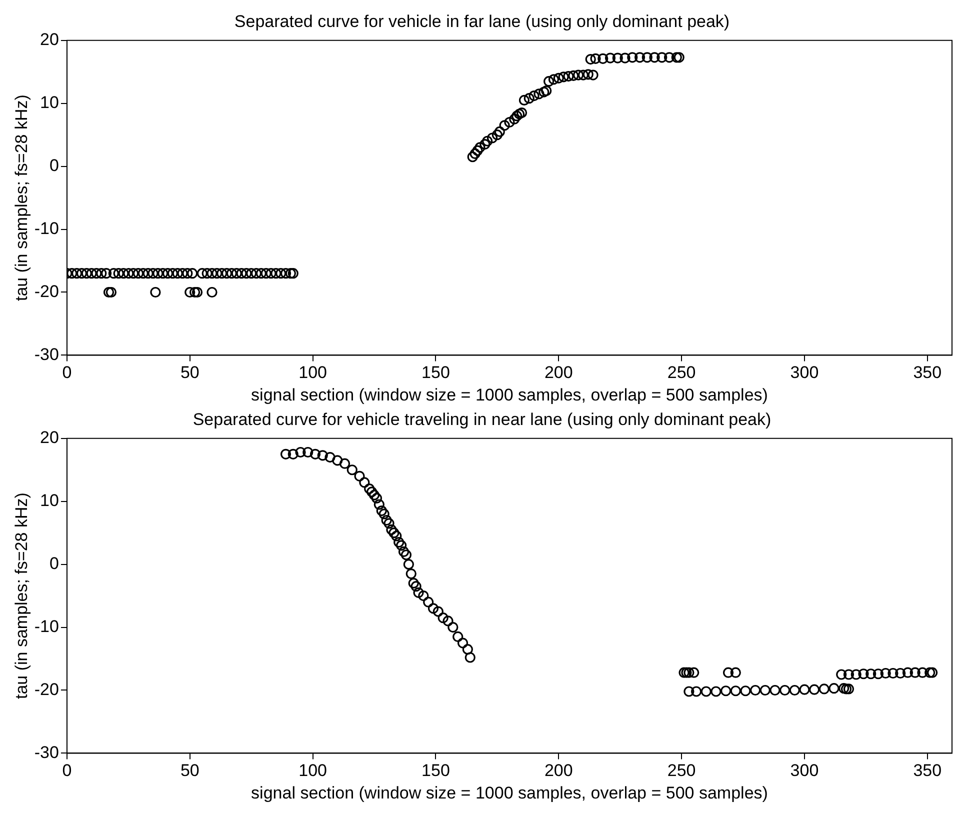 This screenshot has width=974, height=815. I want to click on chart-title: Separated curve for vehicle in far lane (using only dominant peak), so click(482, 21).